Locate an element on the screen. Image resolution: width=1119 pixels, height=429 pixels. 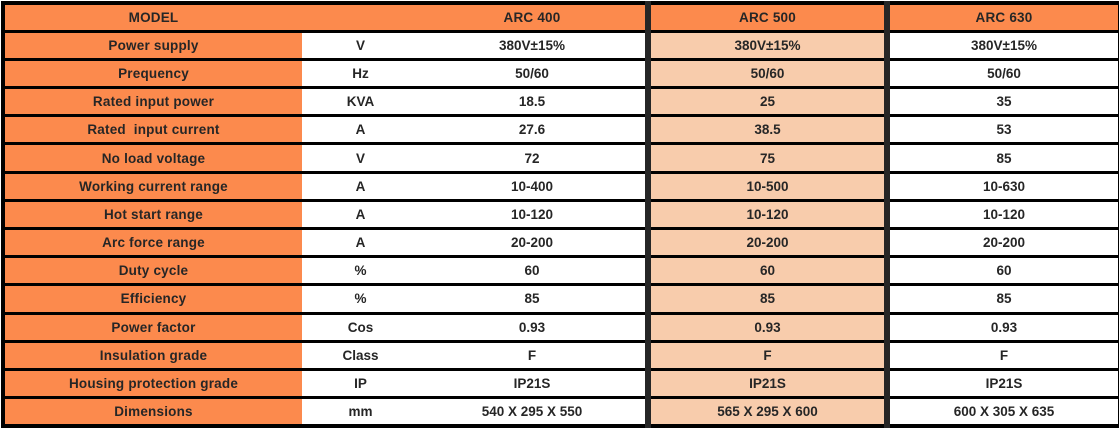
row-label: Power supply is located at coordinates (152, 45).